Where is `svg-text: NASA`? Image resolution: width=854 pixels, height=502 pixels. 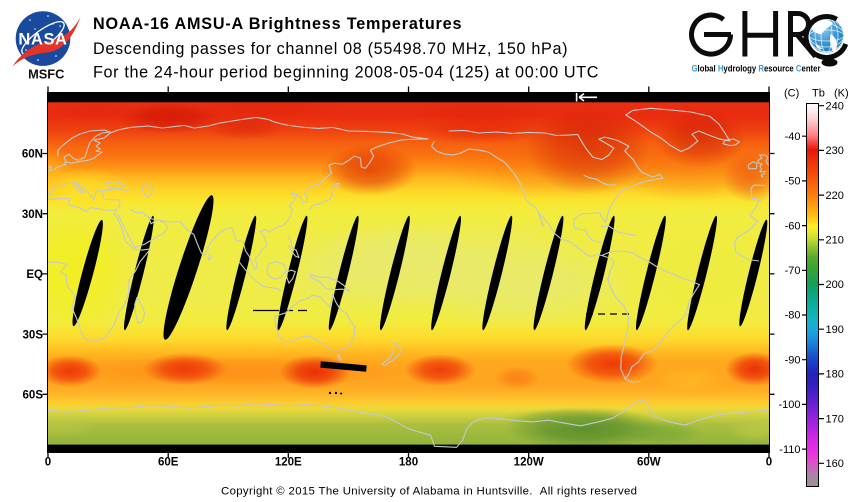 svg-text: NASA is located at coordinates (42, 40).